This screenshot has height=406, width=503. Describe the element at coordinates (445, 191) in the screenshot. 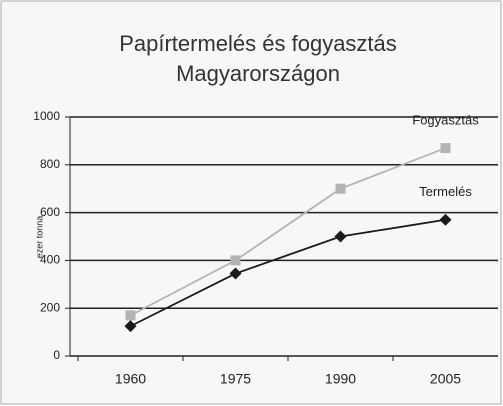

I see `series-label: Termelés` at that location.